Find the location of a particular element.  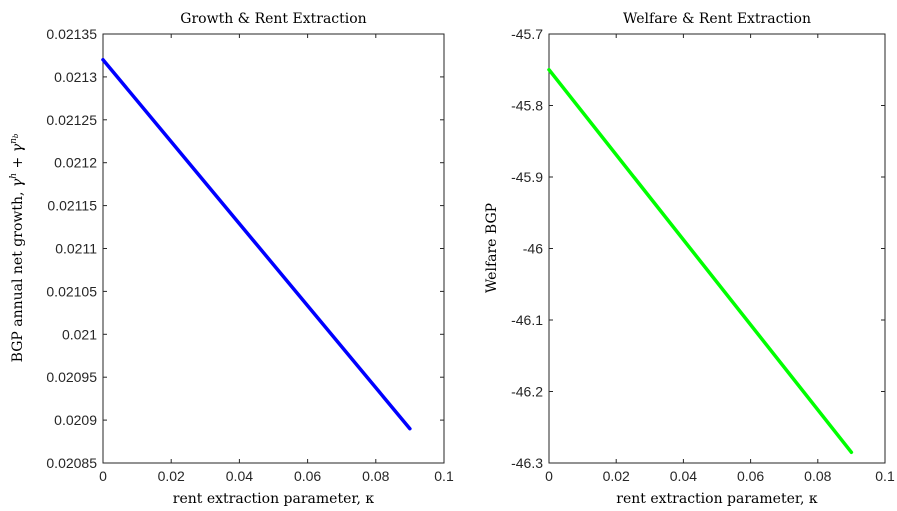

growth-y-axis-label: BGP annual net growth, γh + γnb is located at coordinates (17, 247).